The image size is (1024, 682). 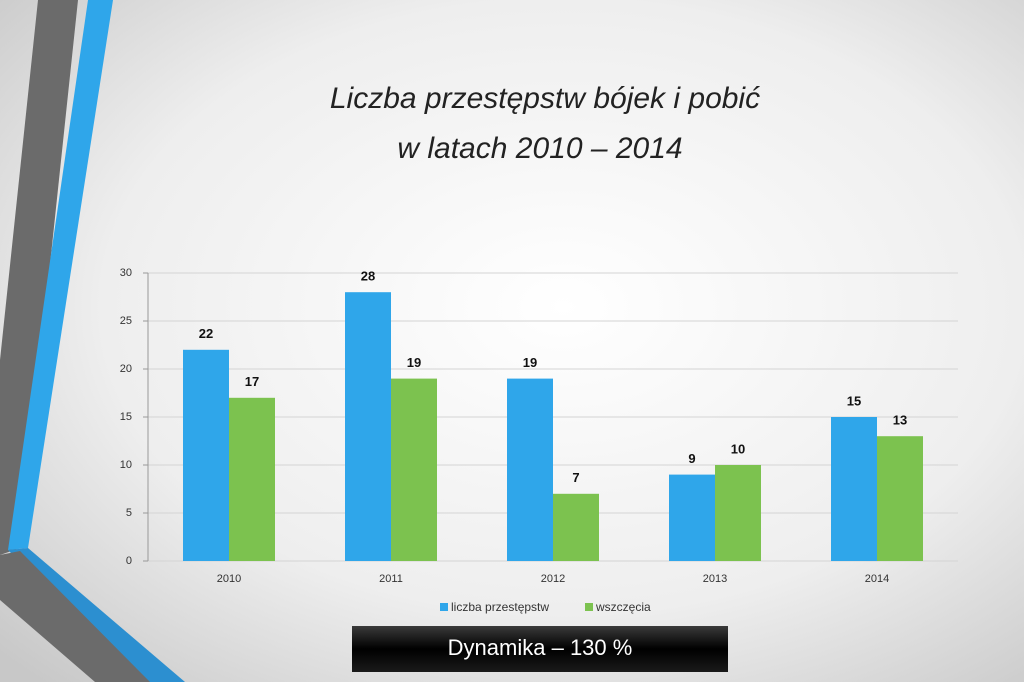 I want to click on data-label: 9, so click(x=691, y=458).